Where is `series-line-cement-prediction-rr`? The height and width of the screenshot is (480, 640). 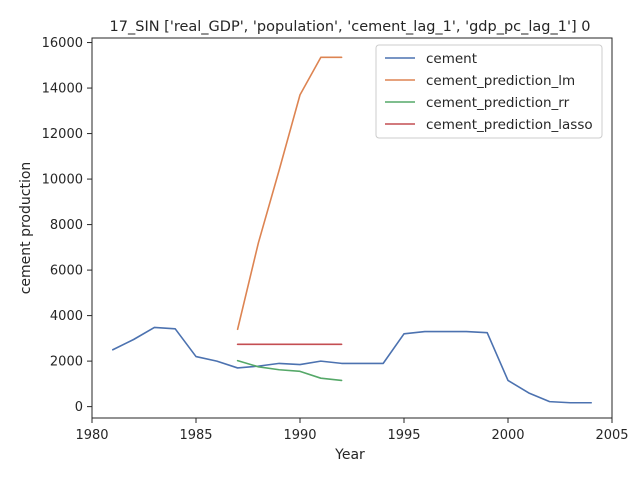
series-line-cement-prediction-rr is located at coordinates (289, 370).